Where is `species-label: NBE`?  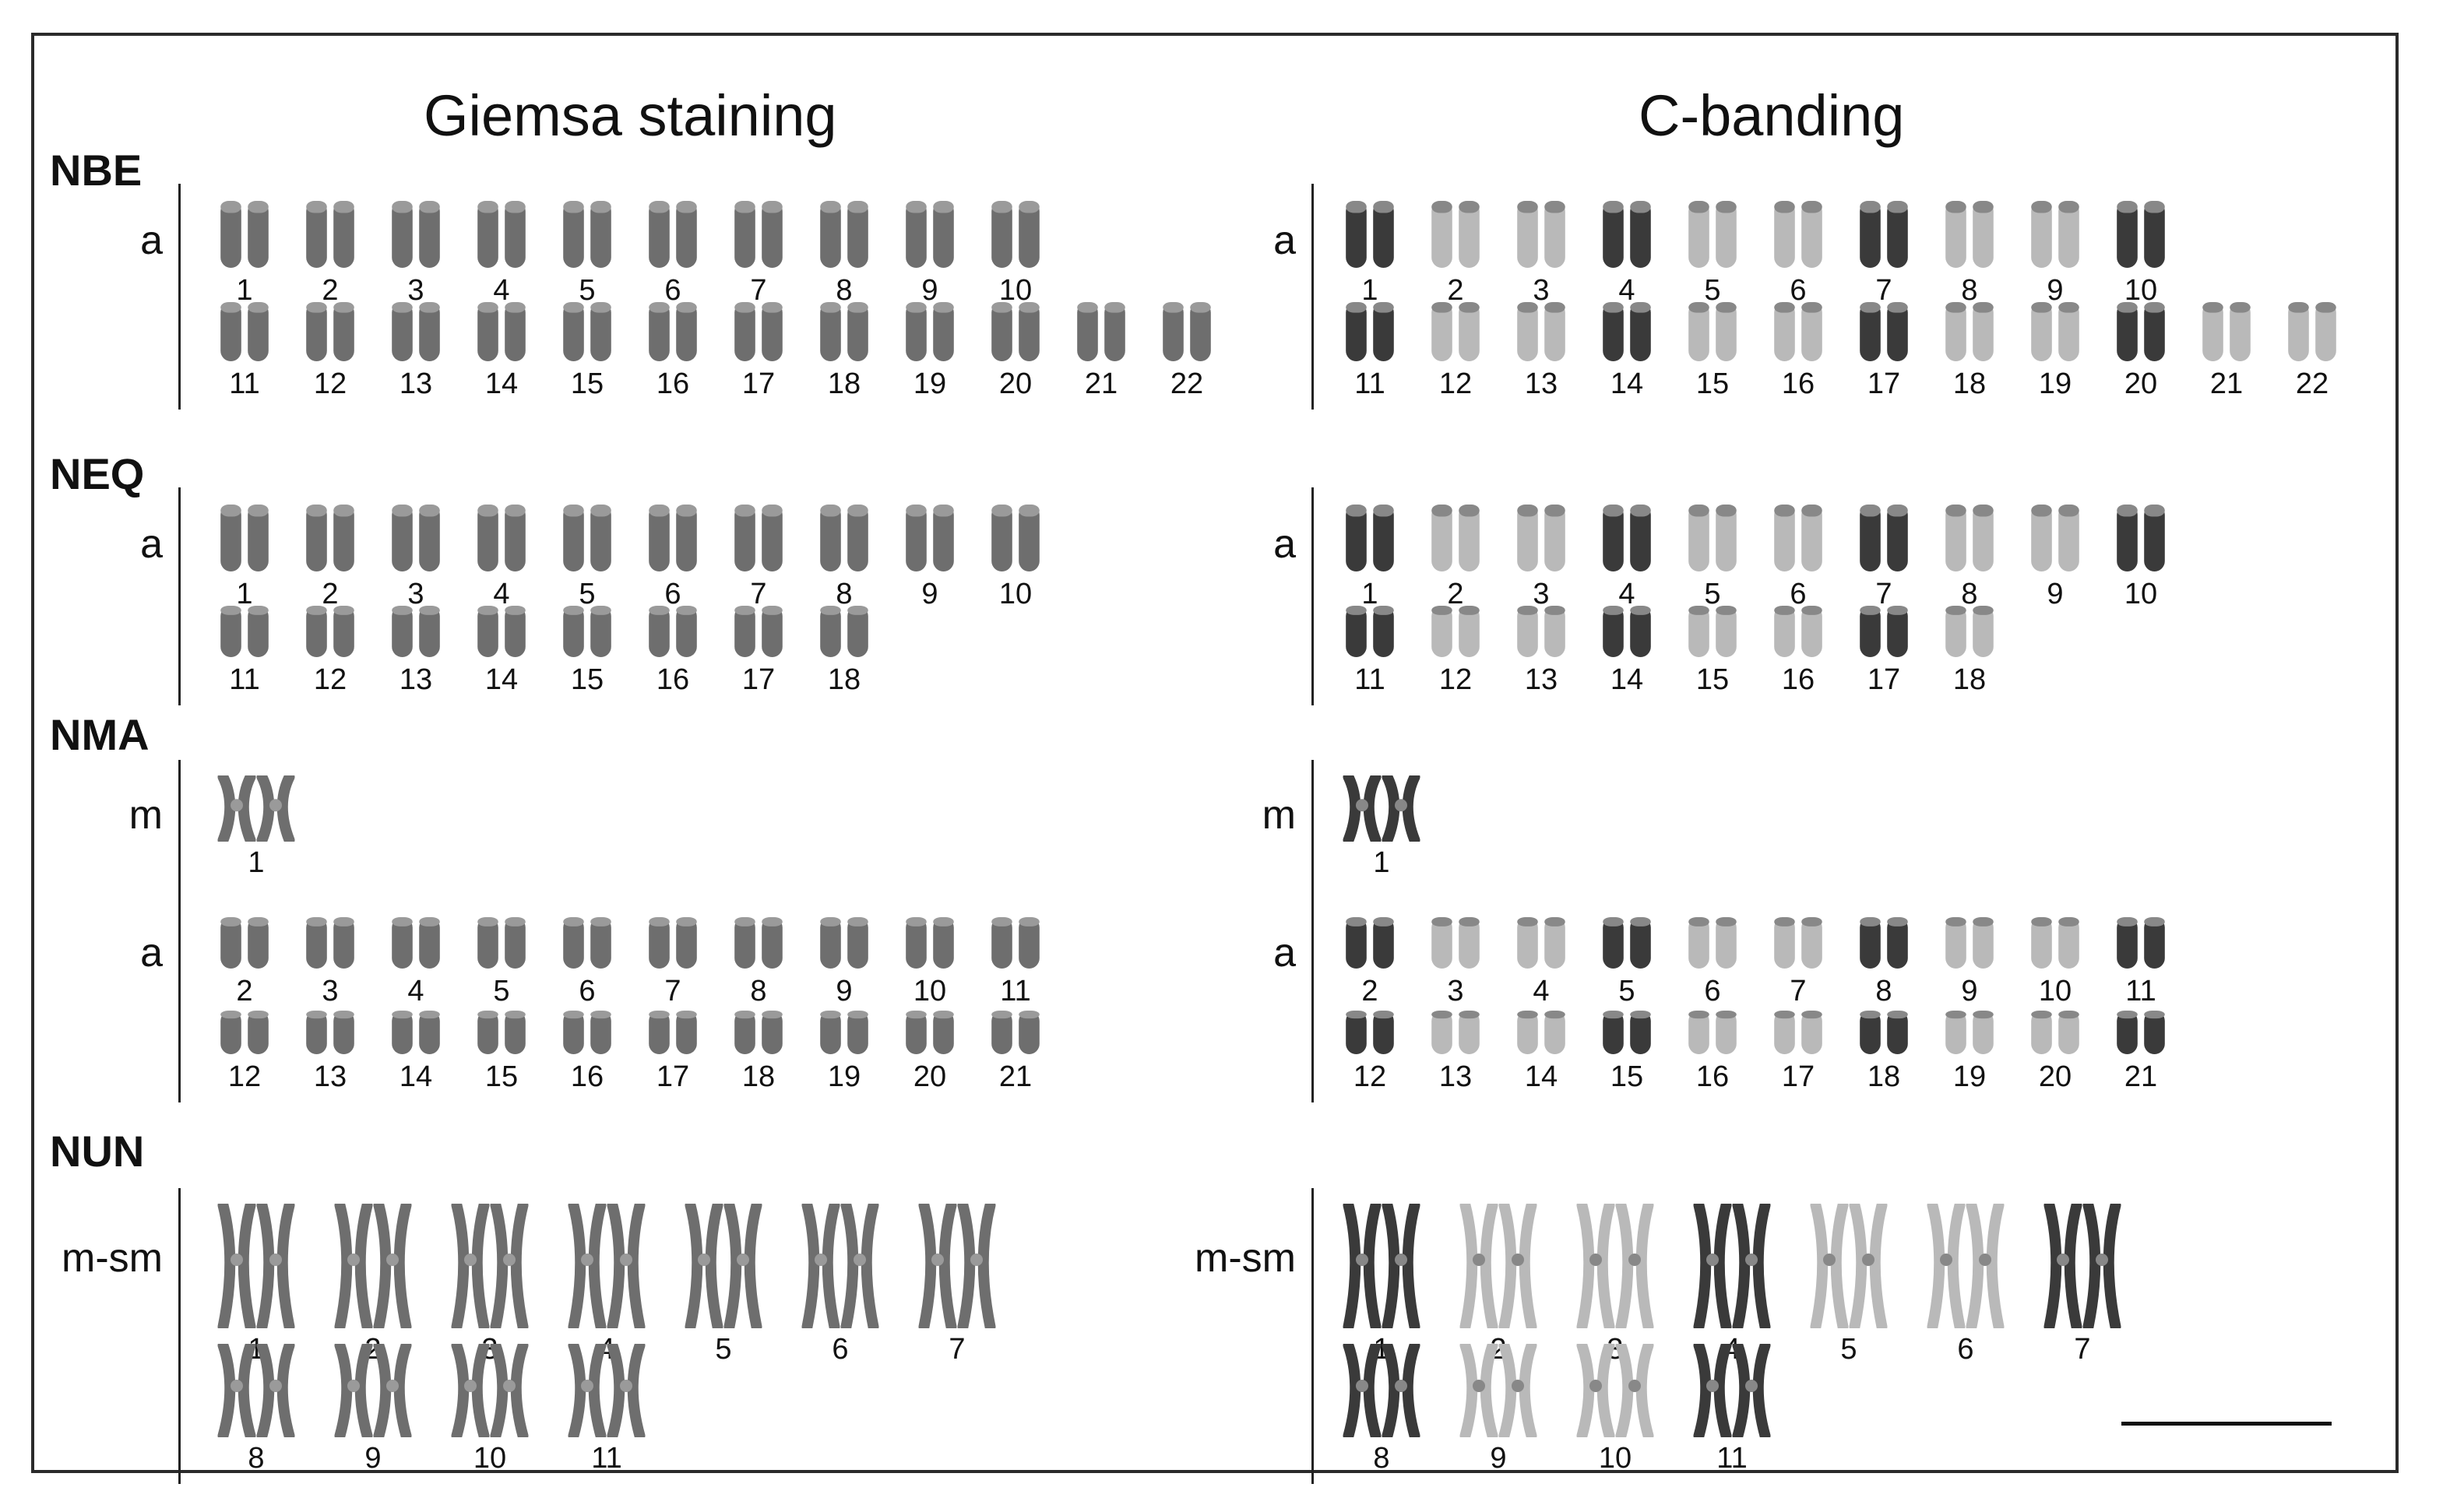 species-label: NBE is located at coordinates (97, 170).